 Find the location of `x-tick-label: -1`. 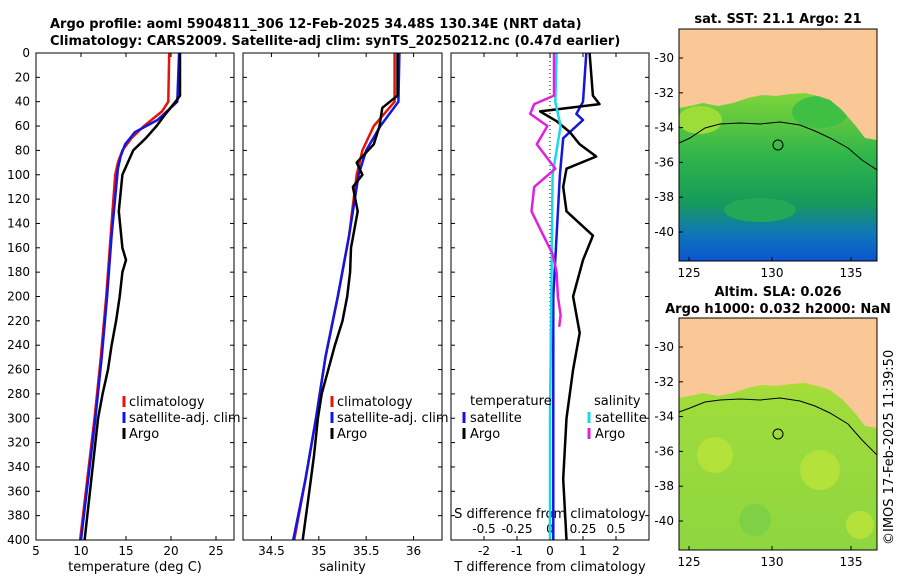

x-tick-label: -1 is located at coordinates (517, 551).